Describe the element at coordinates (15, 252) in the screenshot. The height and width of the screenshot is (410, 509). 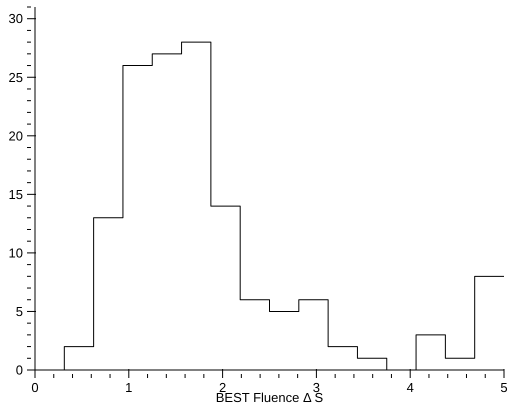
I see `y-tick-label: 10` at that location.